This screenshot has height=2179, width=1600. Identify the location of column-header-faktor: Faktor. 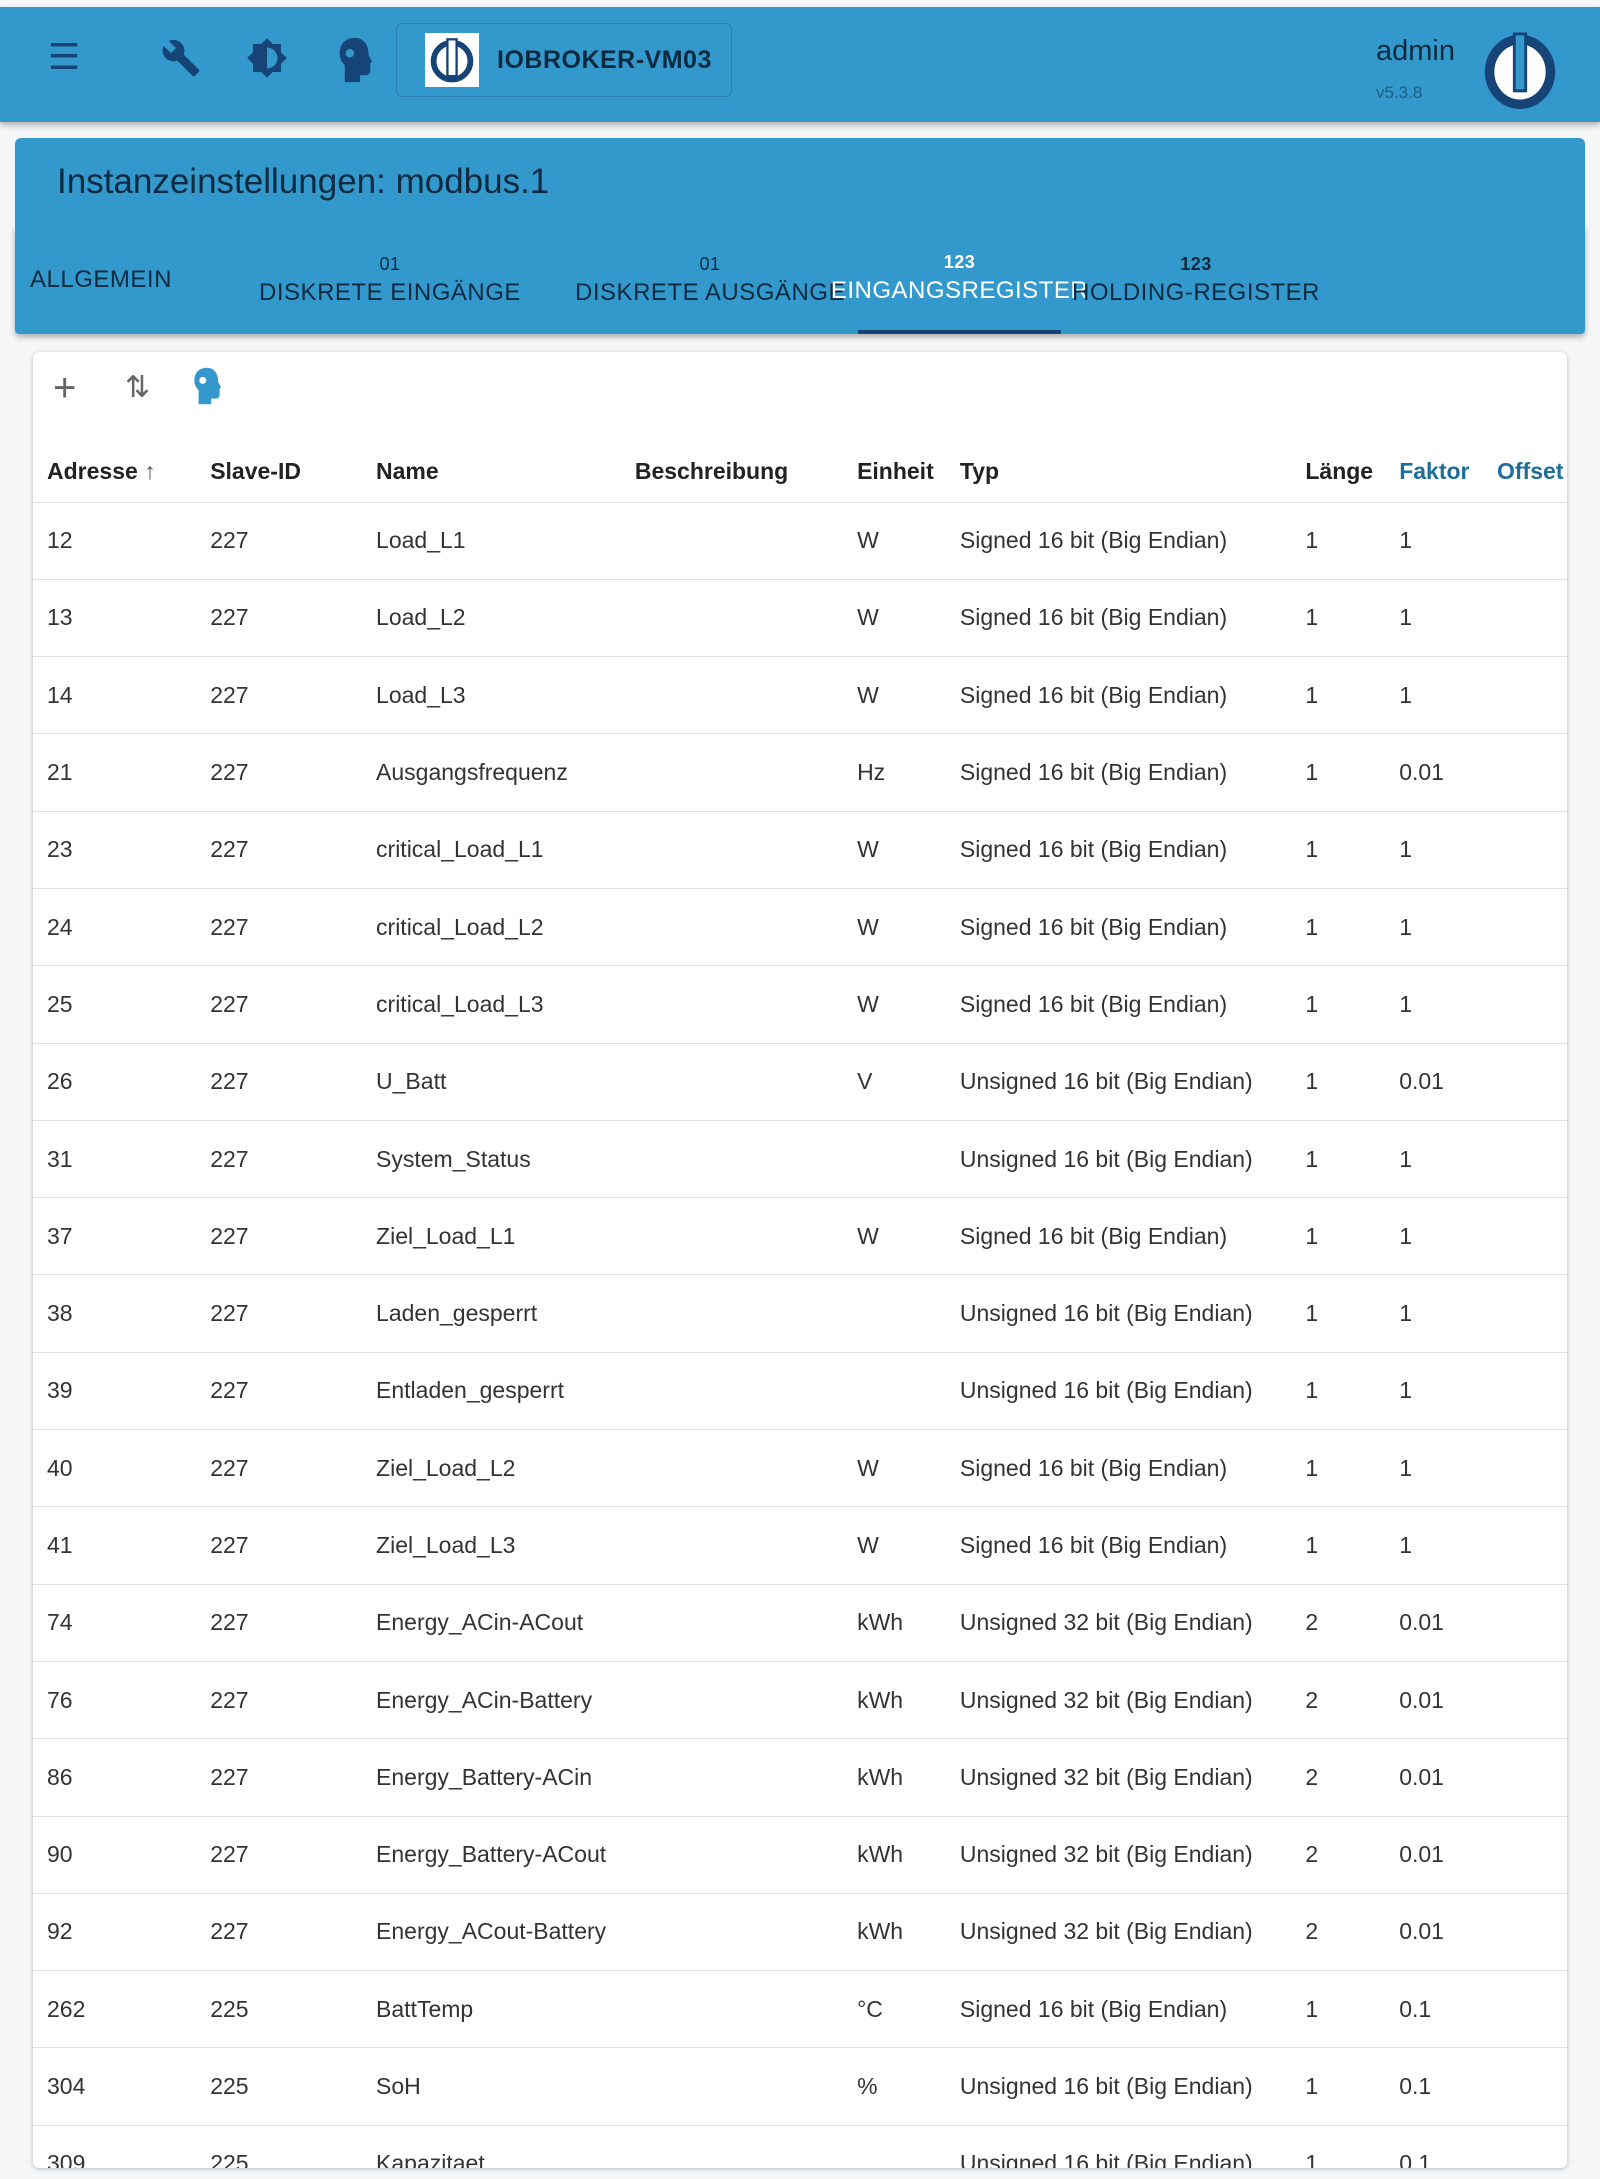
(1434, 472).